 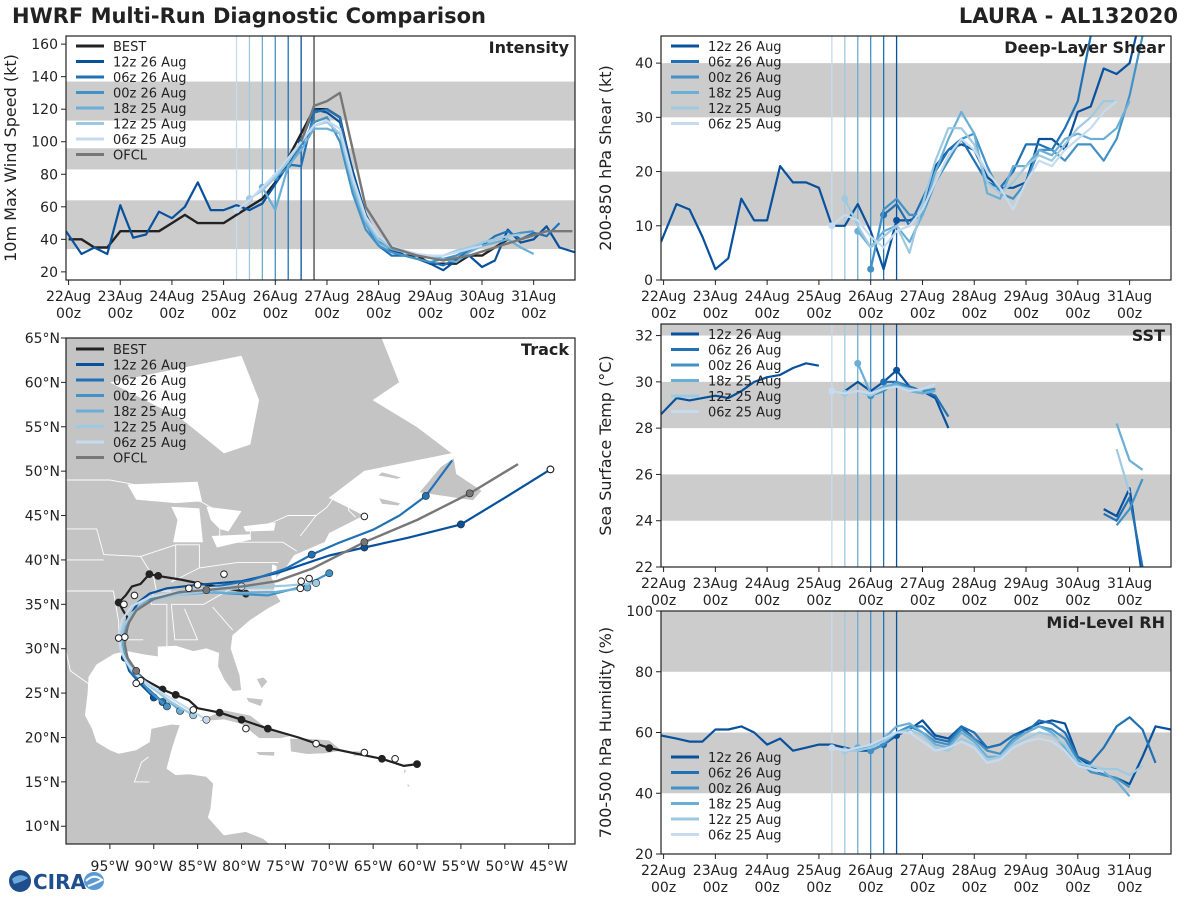 I want to click on lon-tick-label: 75°W, so click(x=285, y=867).